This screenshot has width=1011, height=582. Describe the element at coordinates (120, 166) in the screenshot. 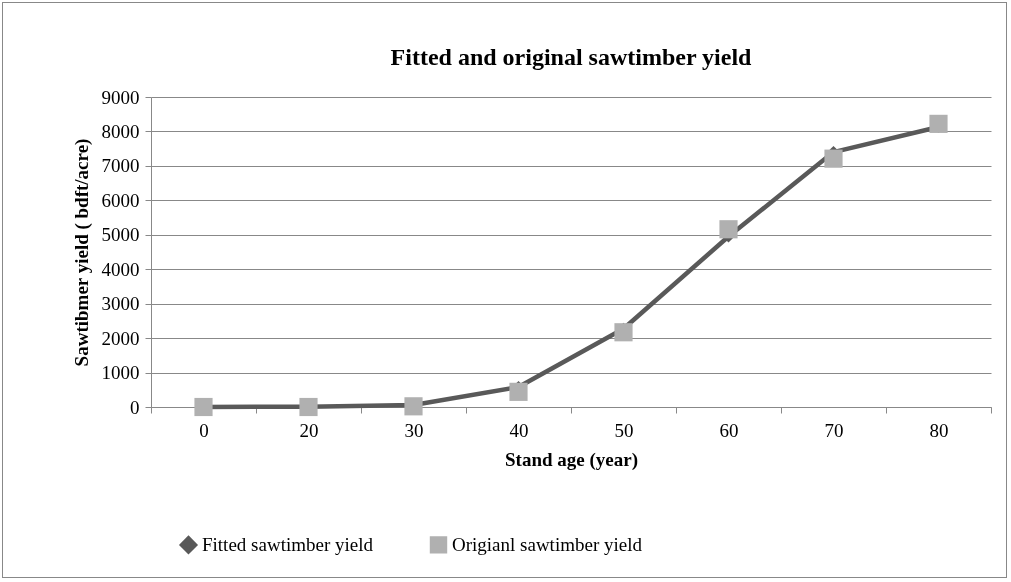

I see `y-tick-label: 7000` at that location.